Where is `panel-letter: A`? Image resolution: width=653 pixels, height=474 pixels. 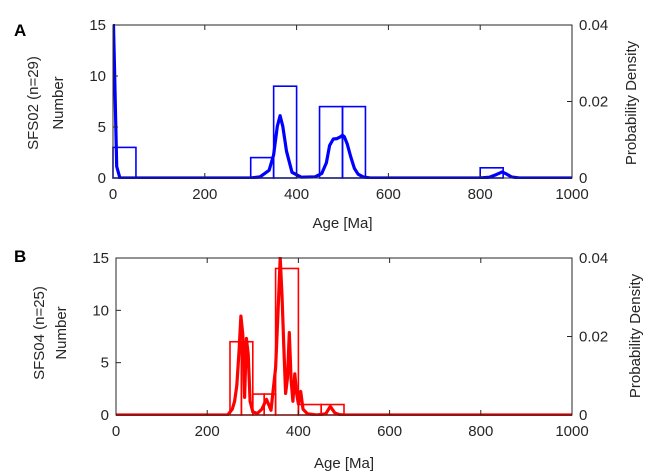
panel-letter: A is located at coordinates (20, 30).